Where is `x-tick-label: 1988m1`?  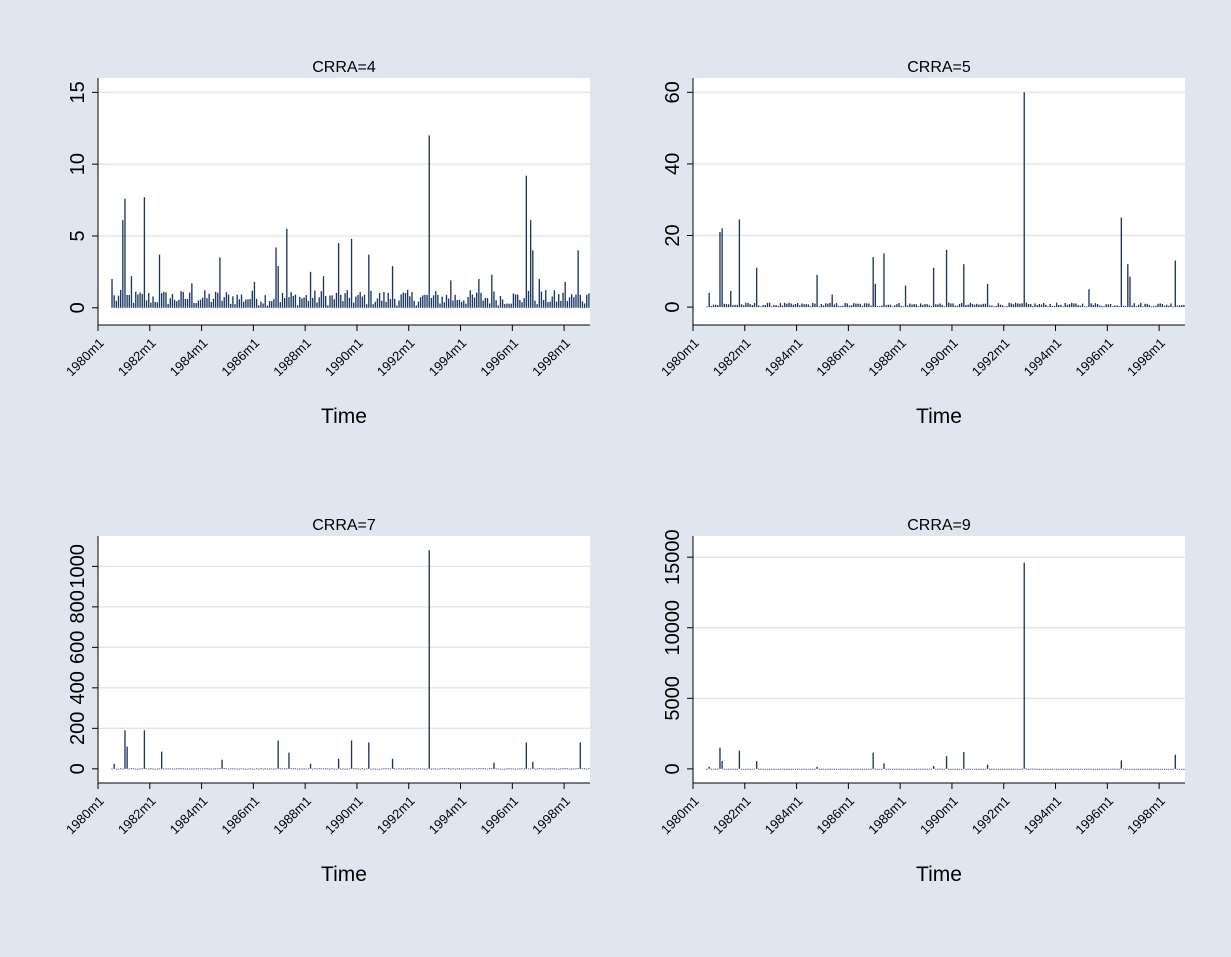 x-tick-label: 1988m1 is located at coordinates (292, 815).